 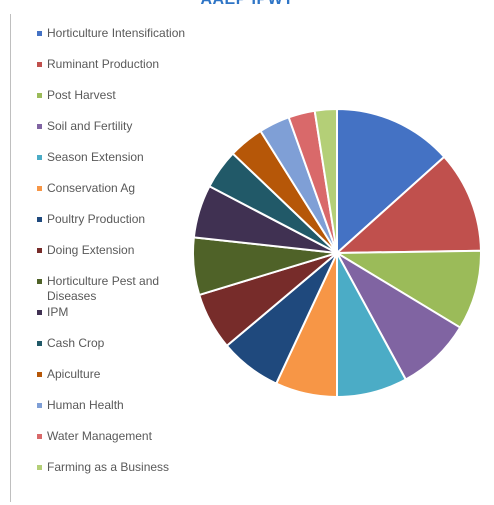 What do you see at coordinates (247, 4) in the screenshot?
I see `chart-title: AAEP IPWT` at bounding box center [247, 4].